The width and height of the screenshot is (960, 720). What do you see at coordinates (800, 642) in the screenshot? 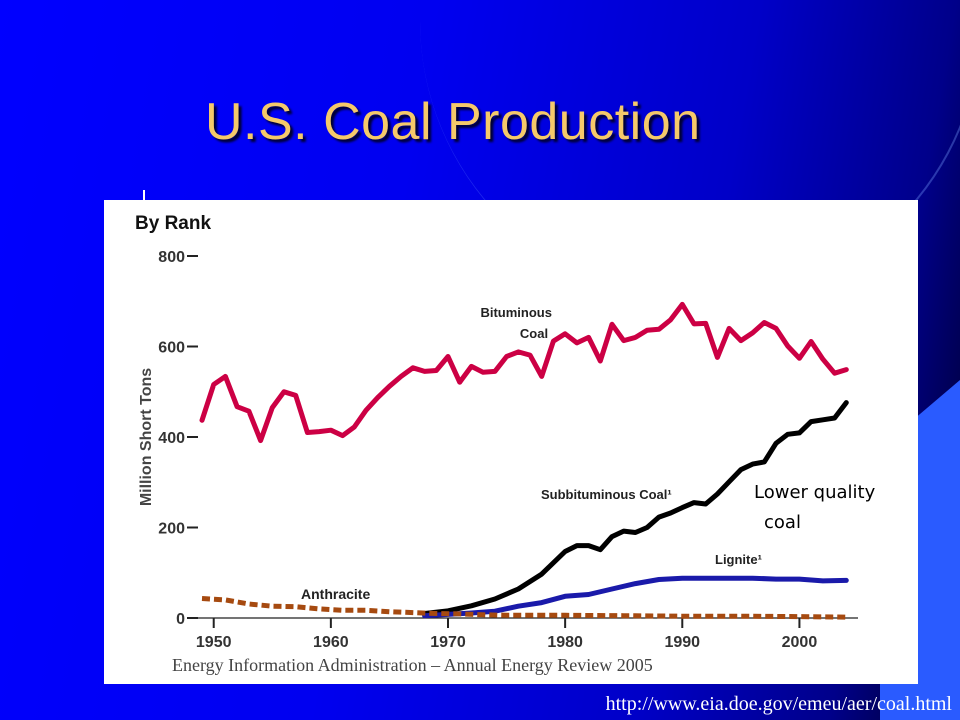
I see `x-tick-label-2000: 2000` at bounding box center [800, 642].